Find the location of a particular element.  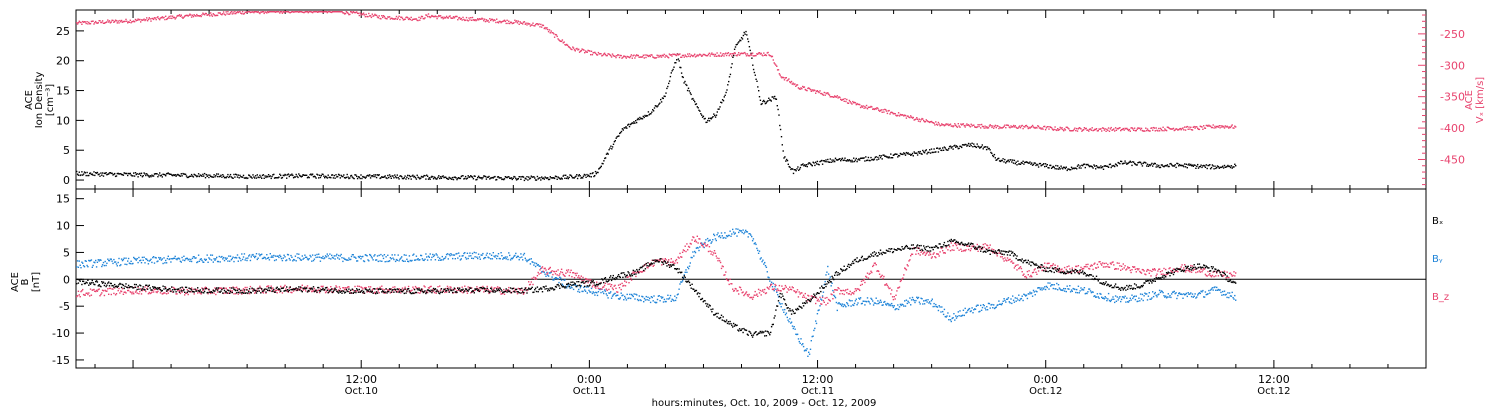

velocity-tick-label: -300 is located at coordinates (1452, 65).